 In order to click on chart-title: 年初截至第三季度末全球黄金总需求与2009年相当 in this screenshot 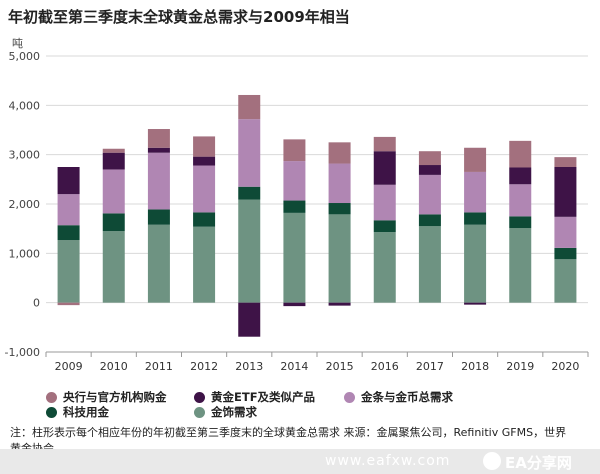, I will do `click(179, 17)`.